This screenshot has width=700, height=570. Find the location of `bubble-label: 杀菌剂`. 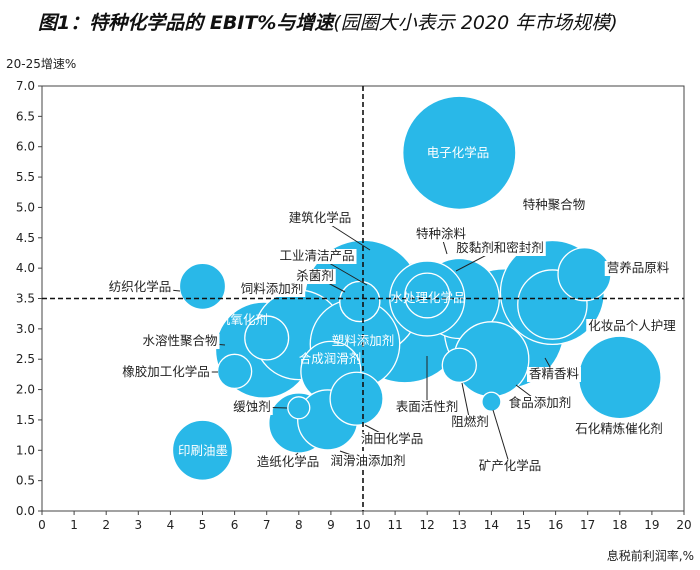

bubble-label: 杀菌剂 is located at coordinates (315, 275).